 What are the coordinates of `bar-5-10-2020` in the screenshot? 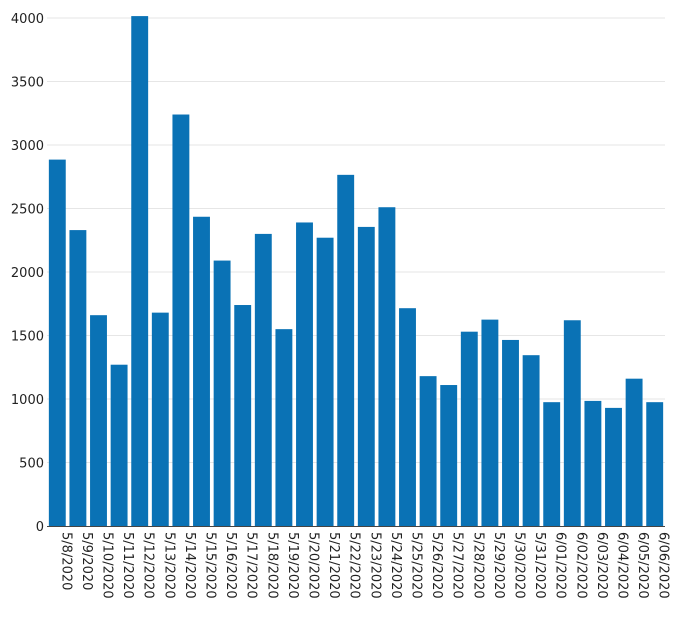 It's located at (98, 420).